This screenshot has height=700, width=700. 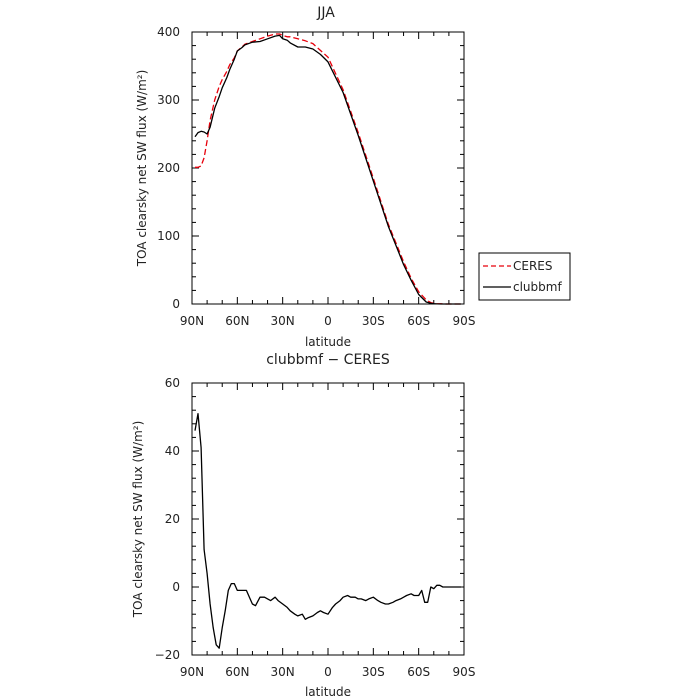 I want to click on series-line-ceres, so click(x=328, y=169).